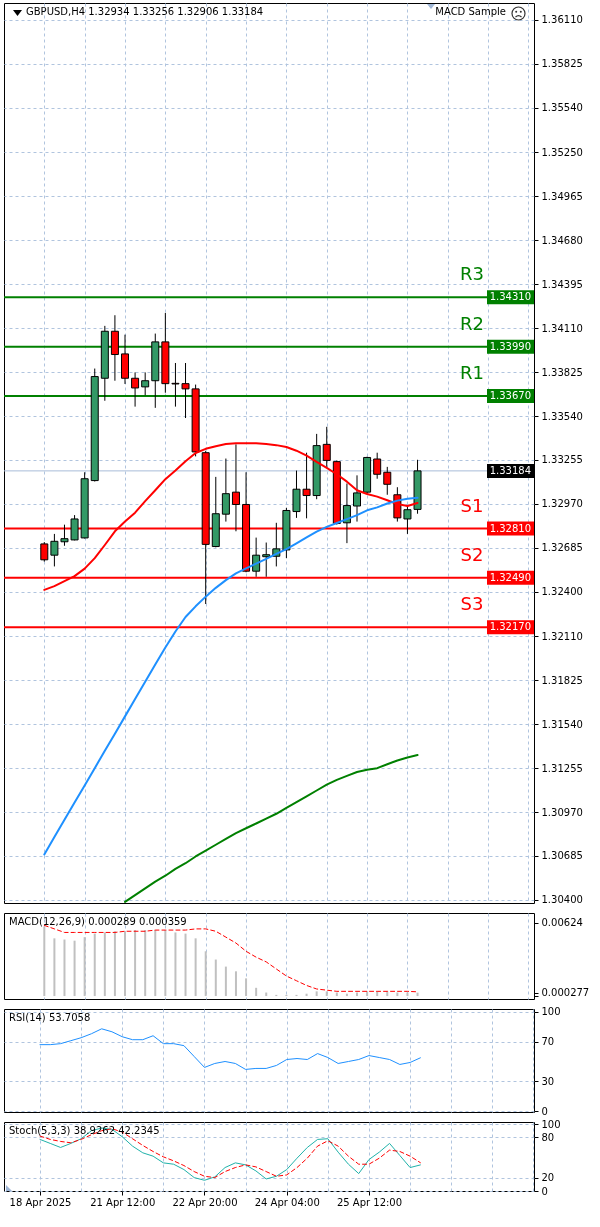  What do you see at coordinates (472, 274) in the screenshot?
I see `annotation: R3` at bounding box center [472, 274].